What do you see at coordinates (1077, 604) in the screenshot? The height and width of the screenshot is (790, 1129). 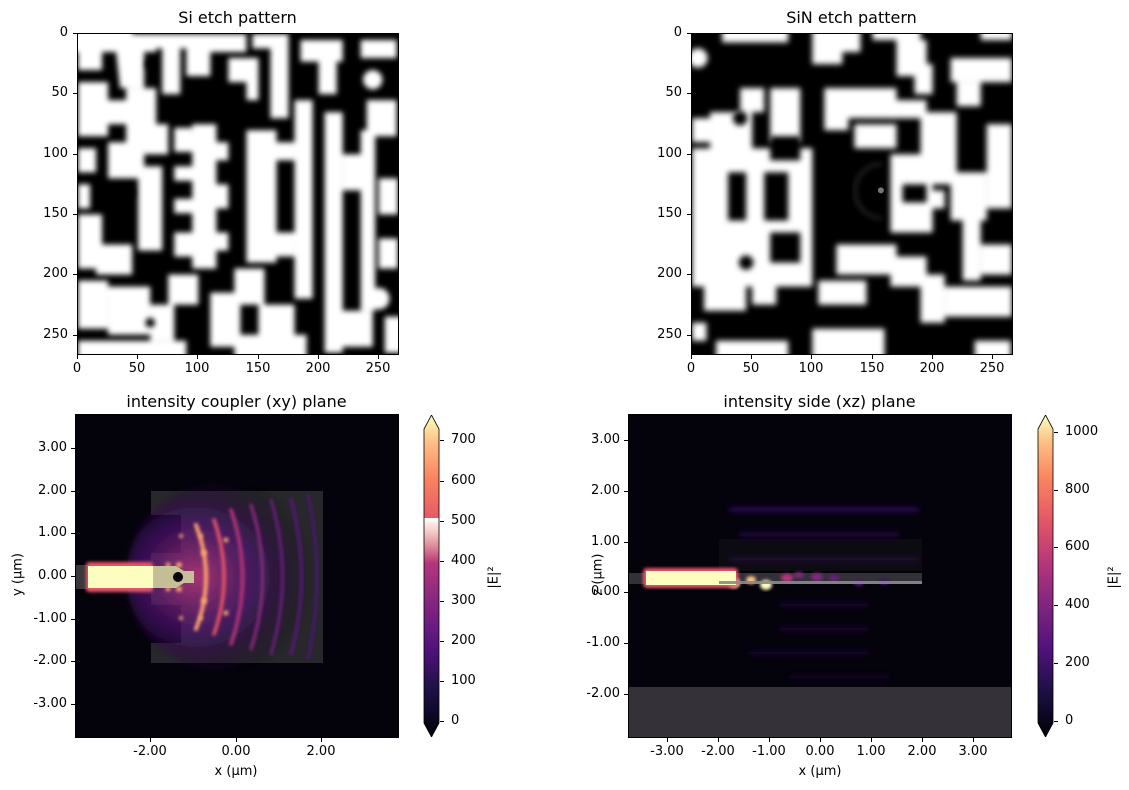 I see `xz-cbar-label: 400` at bounding box center [1077, 604].